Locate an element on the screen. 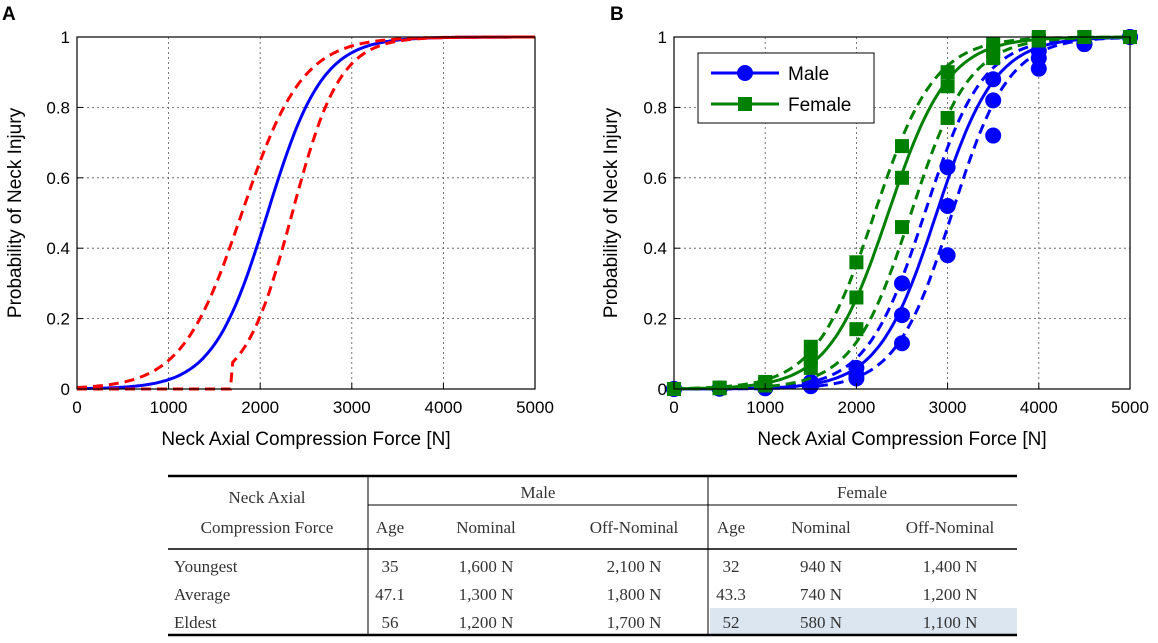  table-cell: 56 is located at coordinates (390, 622).